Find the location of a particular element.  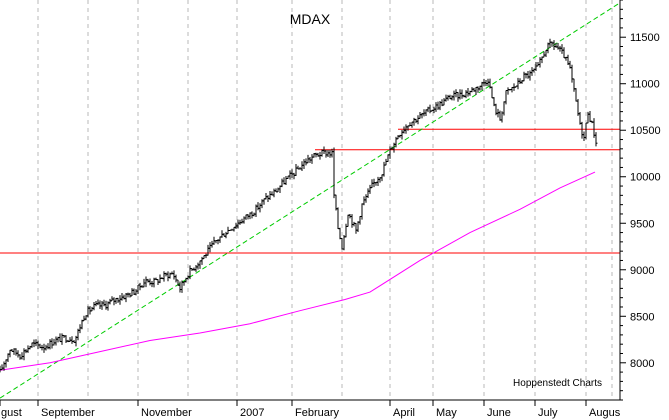

x-tick-label: November is located at coordinates (166, 413).